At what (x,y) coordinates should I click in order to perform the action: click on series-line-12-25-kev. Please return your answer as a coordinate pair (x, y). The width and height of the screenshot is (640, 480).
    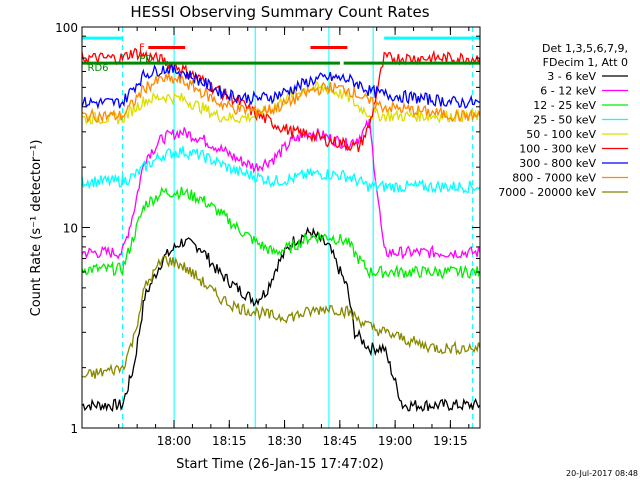
    Looking at the image, I should click on (281, 233).